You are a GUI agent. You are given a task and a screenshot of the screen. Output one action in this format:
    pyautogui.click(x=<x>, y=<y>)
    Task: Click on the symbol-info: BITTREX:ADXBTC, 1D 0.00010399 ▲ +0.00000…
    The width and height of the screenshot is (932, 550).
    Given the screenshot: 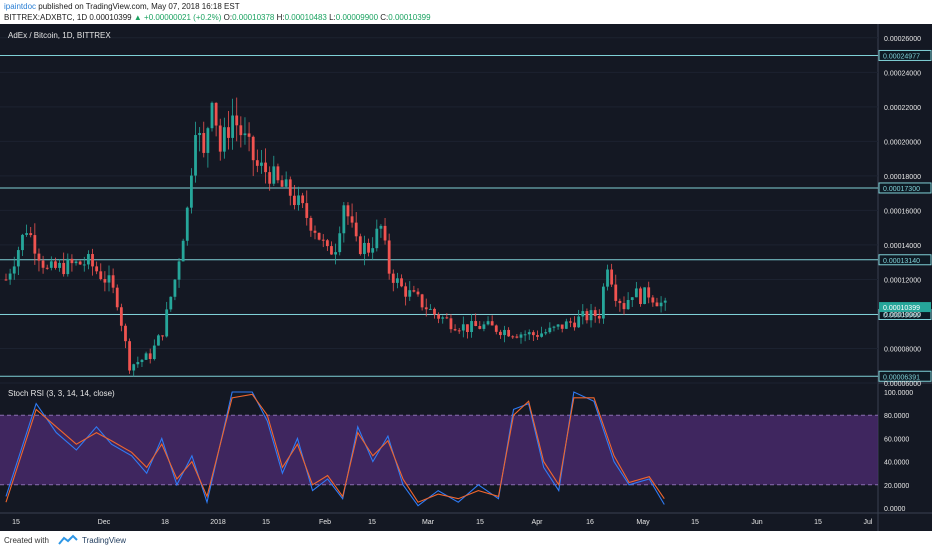 What is the action you would take?
    pyautogui.click(x=217, y=17)
    